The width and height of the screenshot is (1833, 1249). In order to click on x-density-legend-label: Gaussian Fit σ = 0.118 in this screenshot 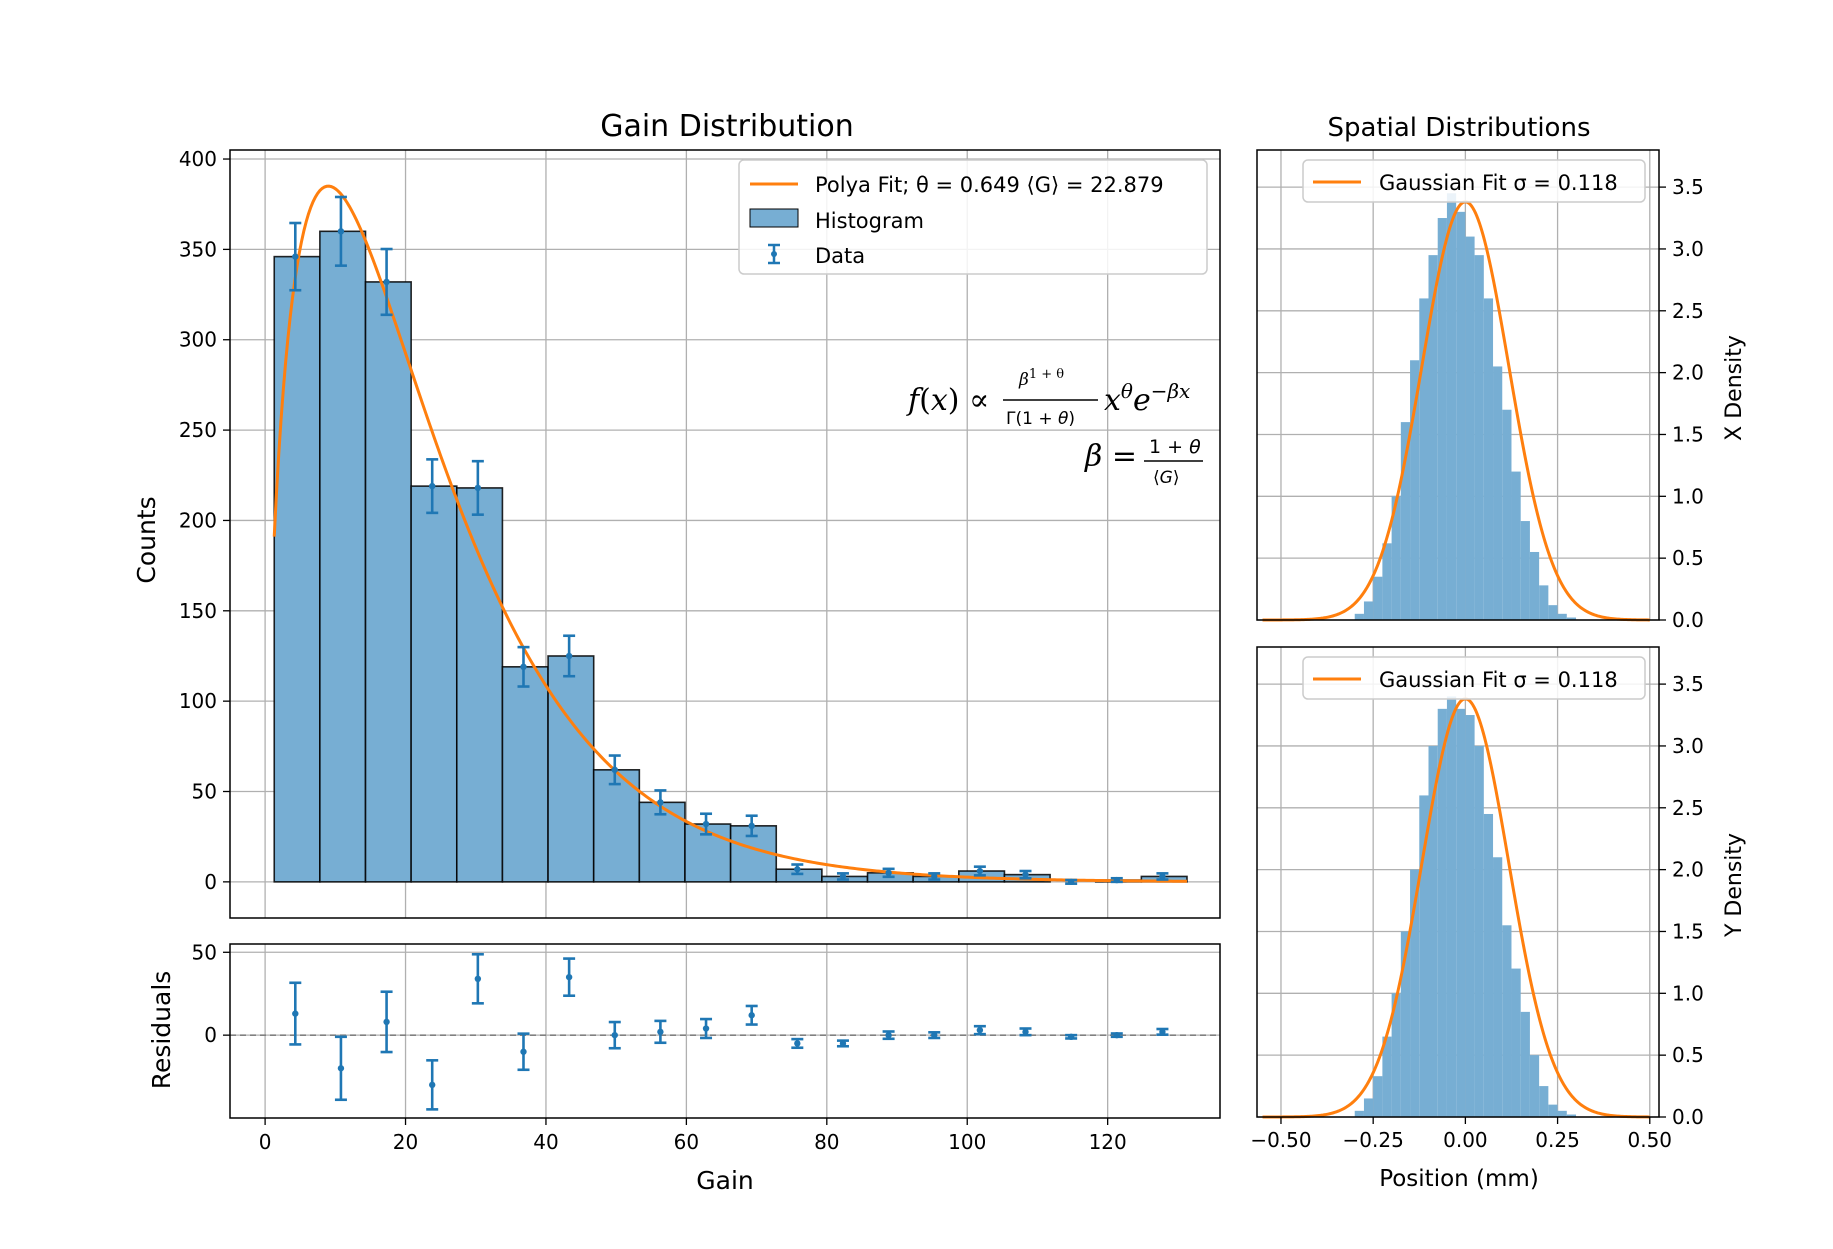, I will do `click(1498, 183)`.